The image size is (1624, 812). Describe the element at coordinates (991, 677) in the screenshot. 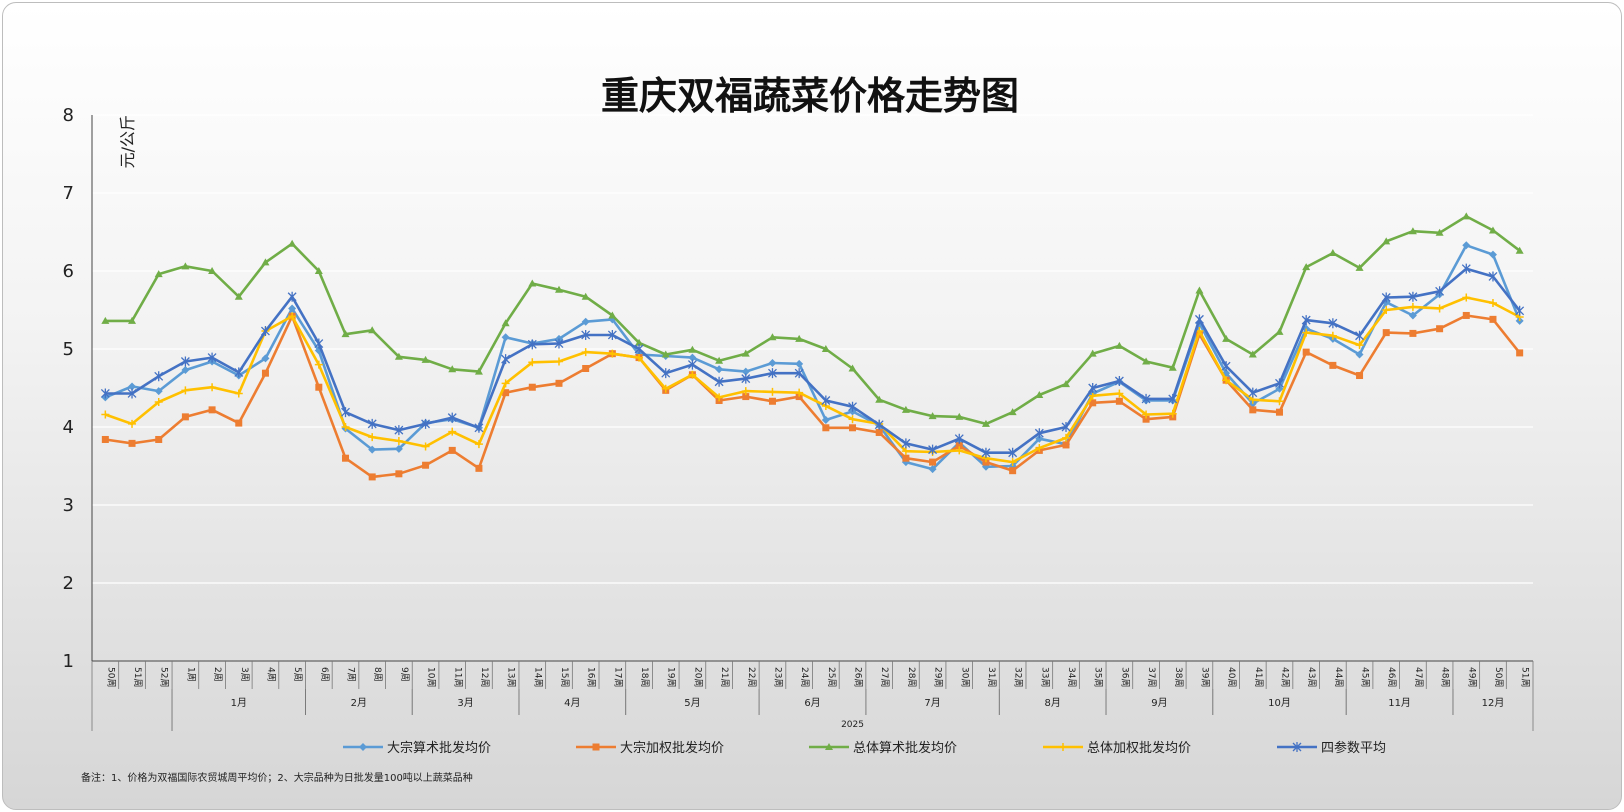

I see `x-tick-label: 31周` at that location.